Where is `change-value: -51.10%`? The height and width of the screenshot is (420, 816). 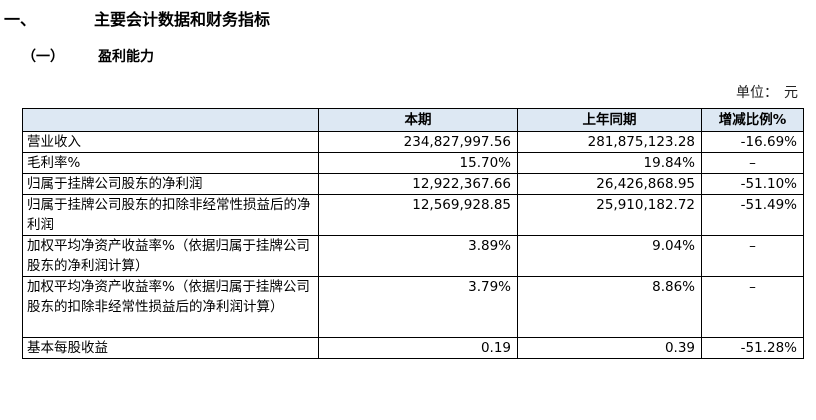 change-value: -51.10% is located at coordinates (752, 184).